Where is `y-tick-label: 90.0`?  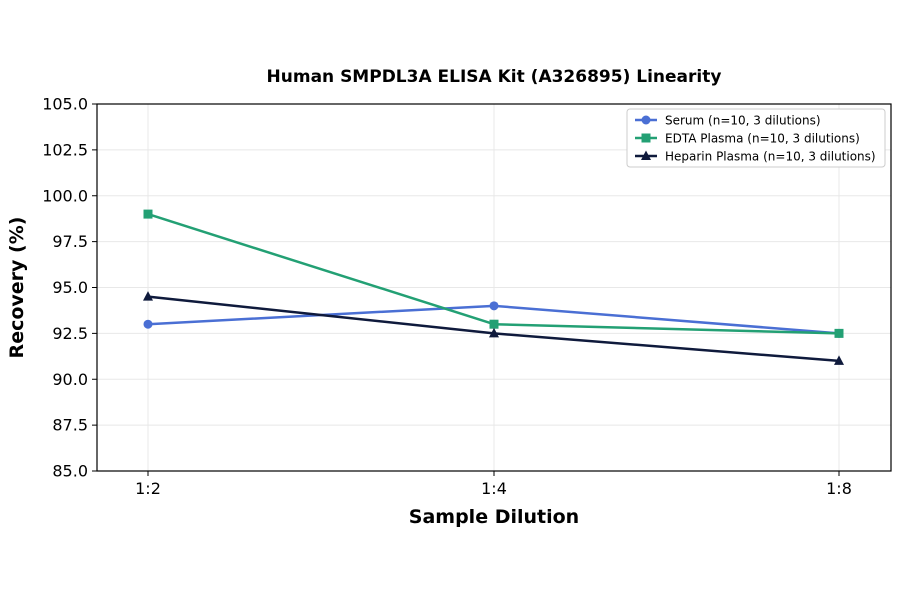
y-tick-label: 90.0 is located at coordinates (70, 379).